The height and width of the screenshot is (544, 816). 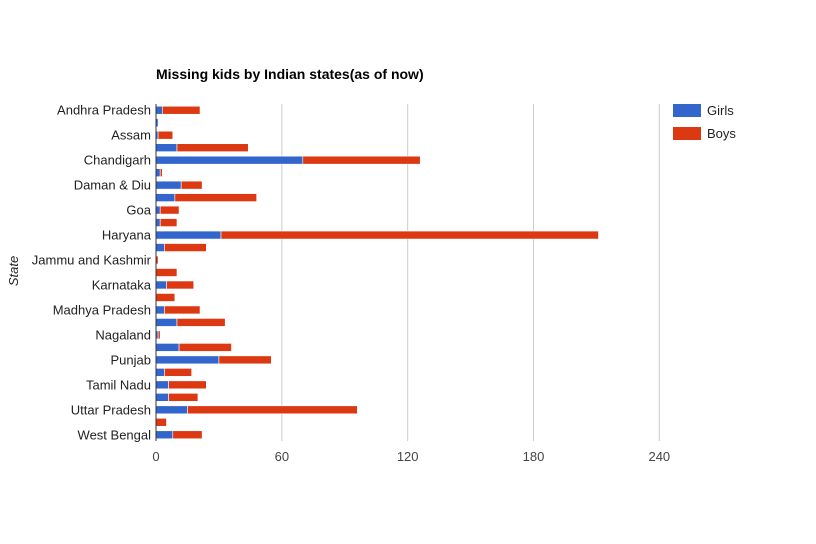 I want to click on category-label: Madhya Pradesh, so click(x=102, y=309).